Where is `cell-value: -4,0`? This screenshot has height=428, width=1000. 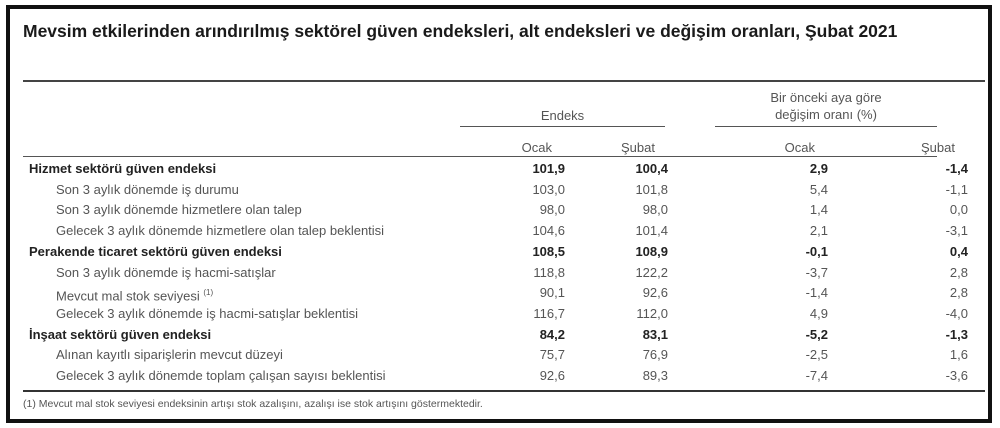
cell-value: -4,0 is located at coordinates (956, 313).